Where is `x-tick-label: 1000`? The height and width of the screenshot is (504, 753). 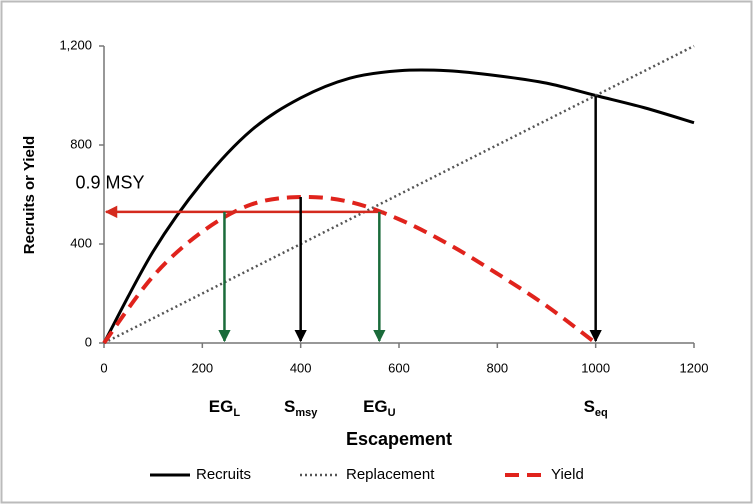
x-tick-label: 1000 is located at coordinates (595, 367).